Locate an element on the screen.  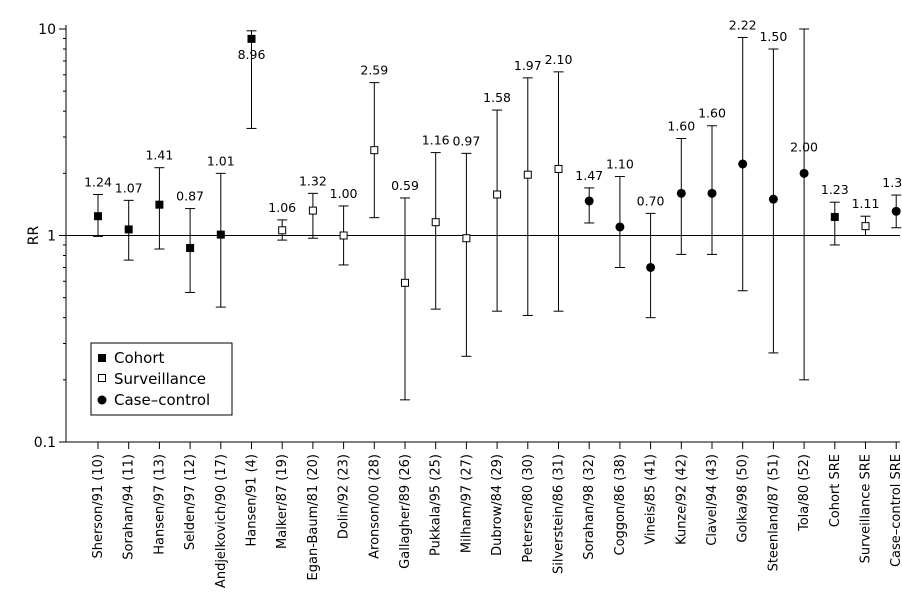
x-tick-label: Clavel/94 (43) is located at coordinates (712, 500).